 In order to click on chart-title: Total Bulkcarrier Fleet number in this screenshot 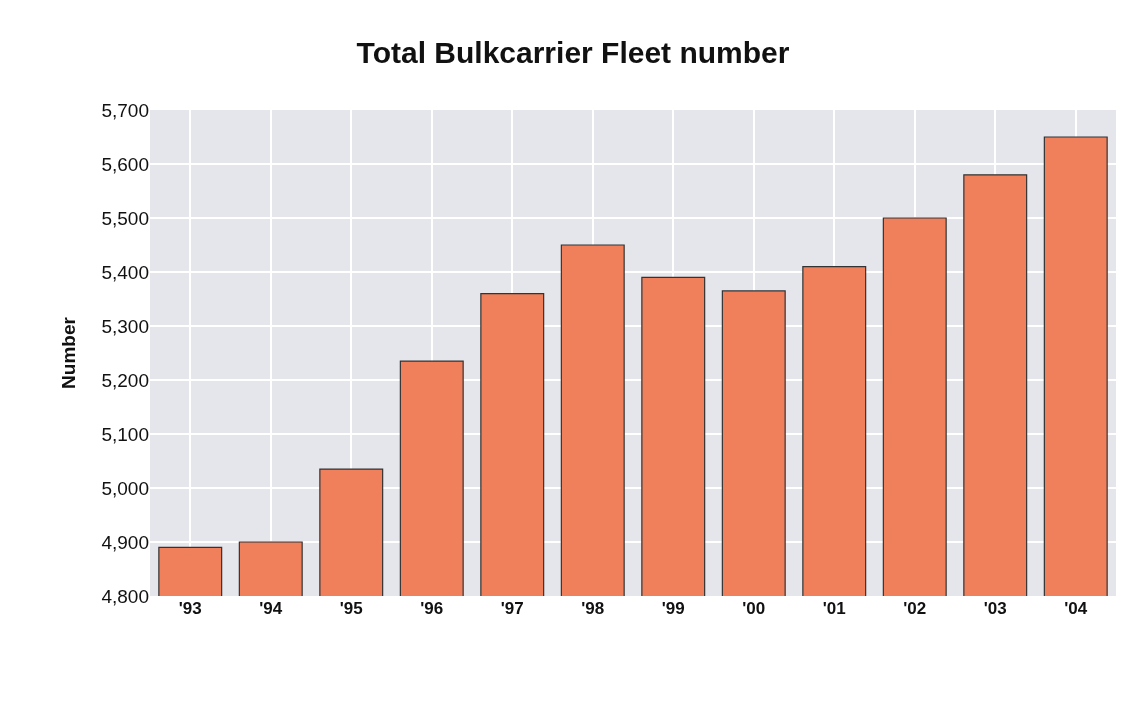, I will do `click(573, 53)`.